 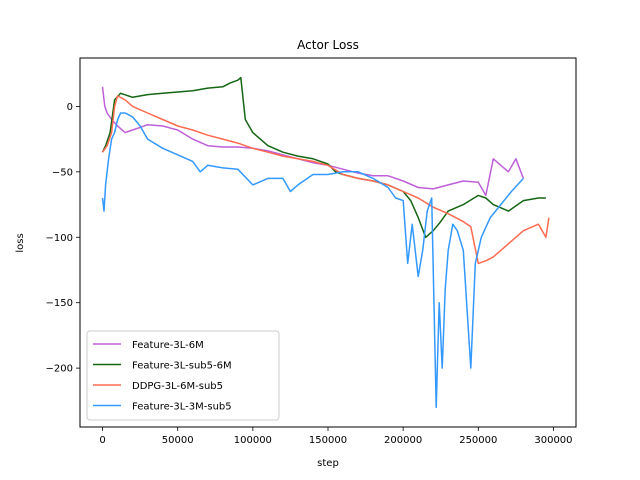 What do you see at coordinates (59, 303) in the screenshot?
I see `y-tick-label: −150` at bounding box center [59, 303].